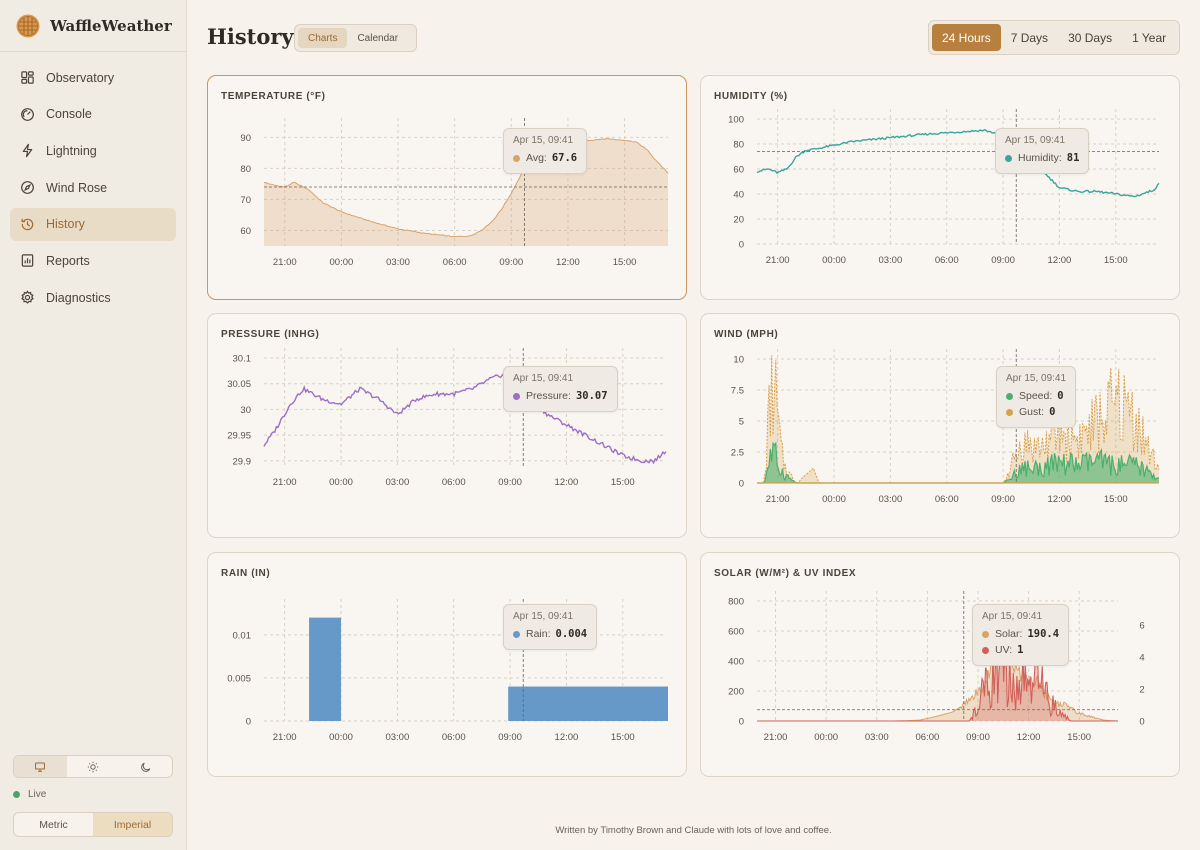  I want to click on sidebar-item-history: History, so click(93, 224).